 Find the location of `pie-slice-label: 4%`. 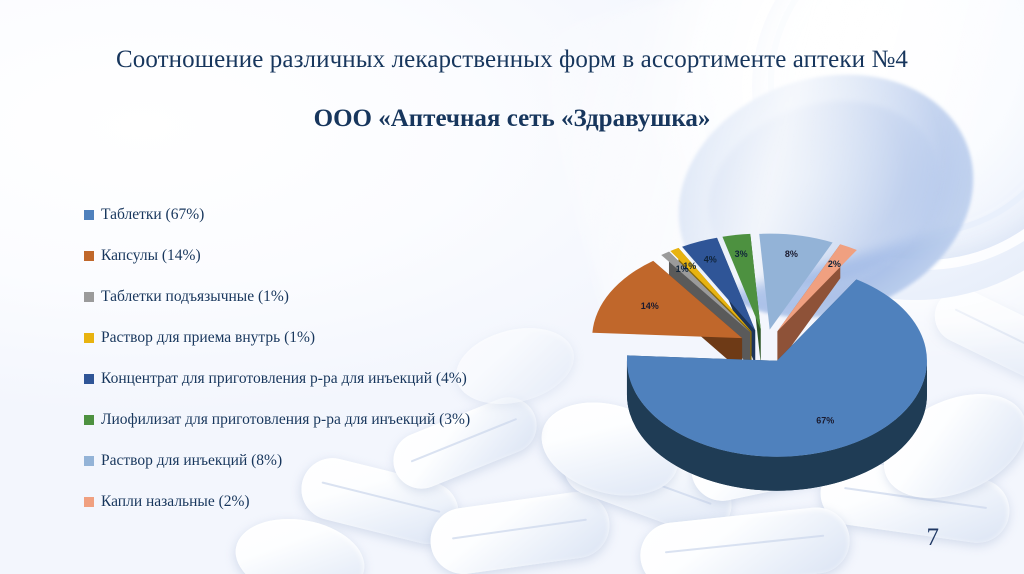

pie-slice-label: 4% is located at coordinates (710, 259).